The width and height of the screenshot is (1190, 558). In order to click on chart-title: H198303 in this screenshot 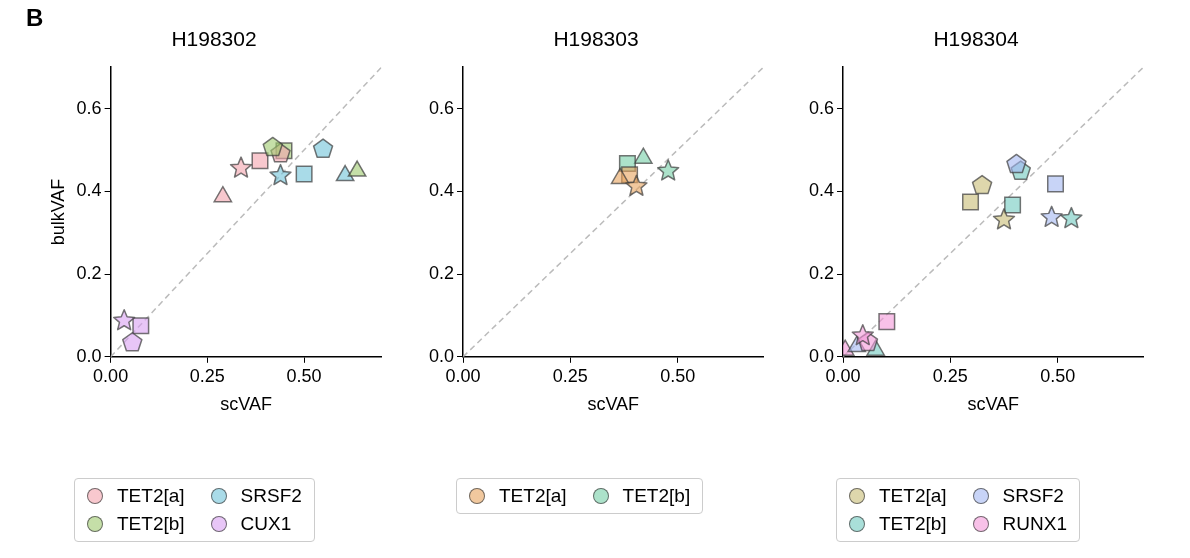, I will do `click(596, 39)`.